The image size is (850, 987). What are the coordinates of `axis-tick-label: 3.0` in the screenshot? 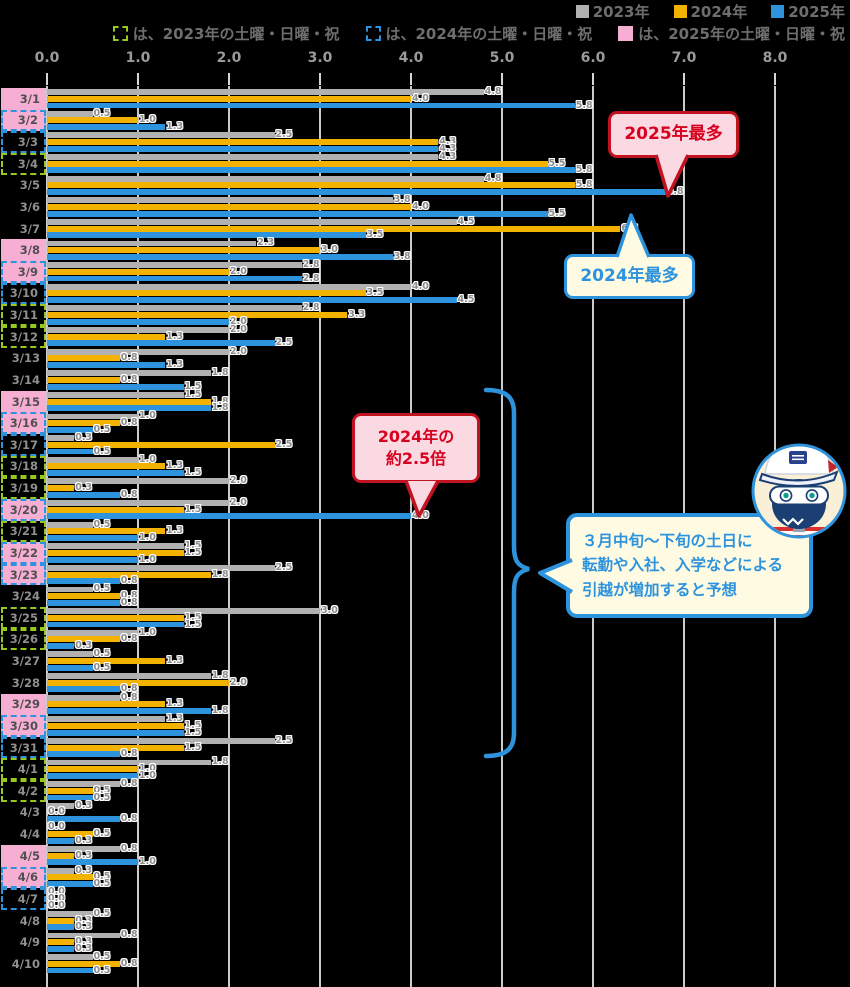 It's located at (320, 58).